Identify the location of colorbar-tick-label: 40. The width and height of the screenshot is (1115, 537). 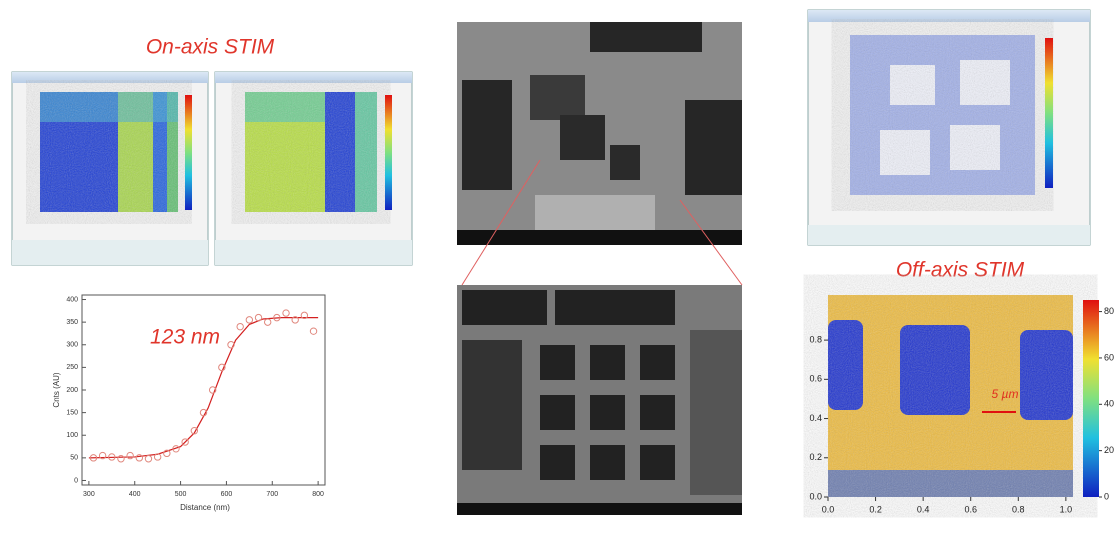
(1109, 404).